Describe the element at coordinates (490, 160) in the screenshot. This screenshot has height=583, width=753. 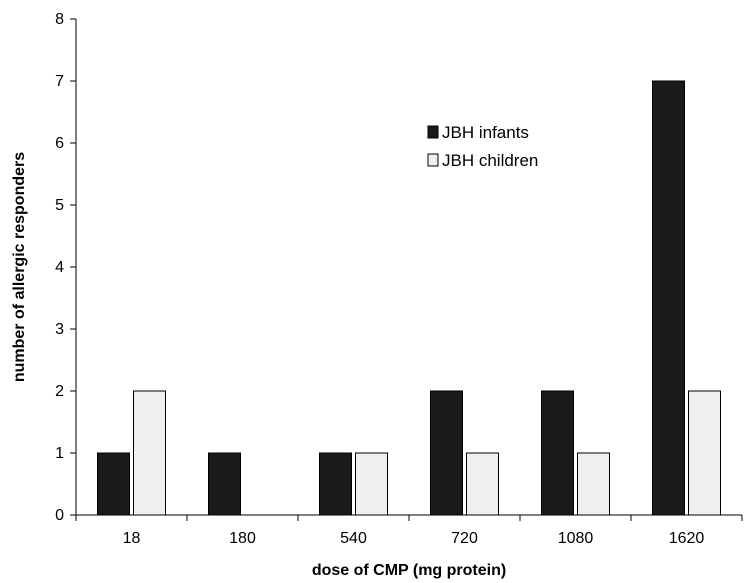
I see `legend-label: JBH children` at that location.